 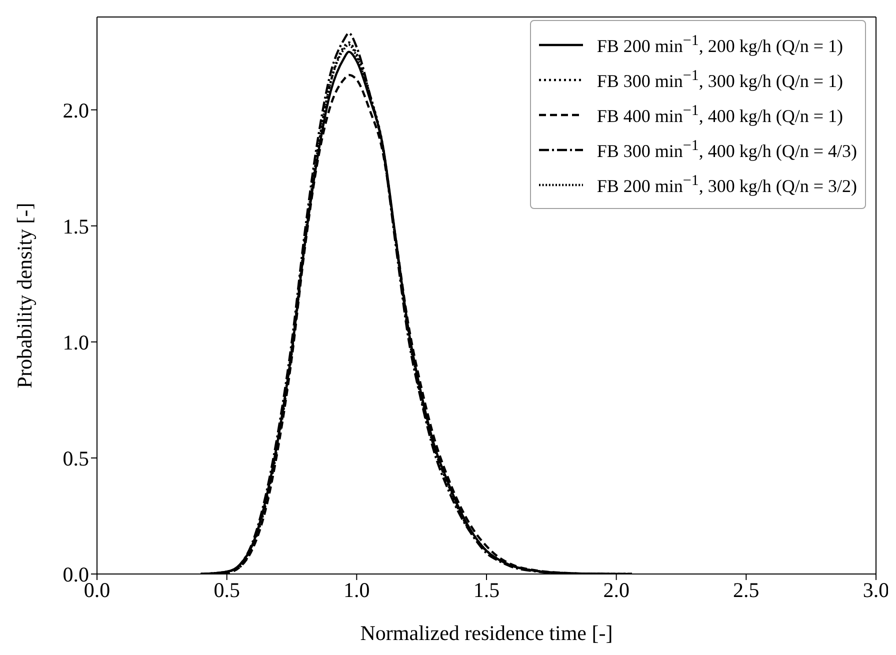 I want to click on y-tick-label: 1.0, so click(x=75, y=342).